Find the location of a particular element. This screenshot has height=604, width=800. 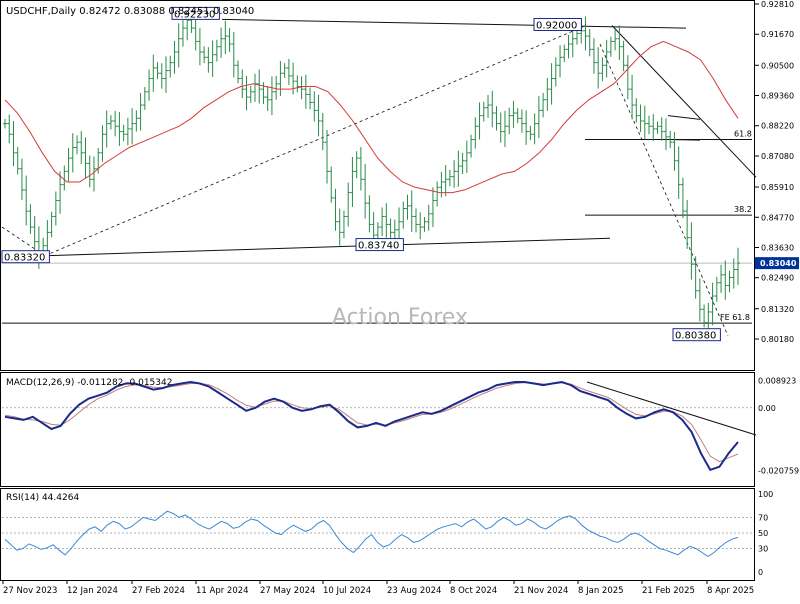

price-tick-label: 0.81320 is located at coordinates (777, 309).